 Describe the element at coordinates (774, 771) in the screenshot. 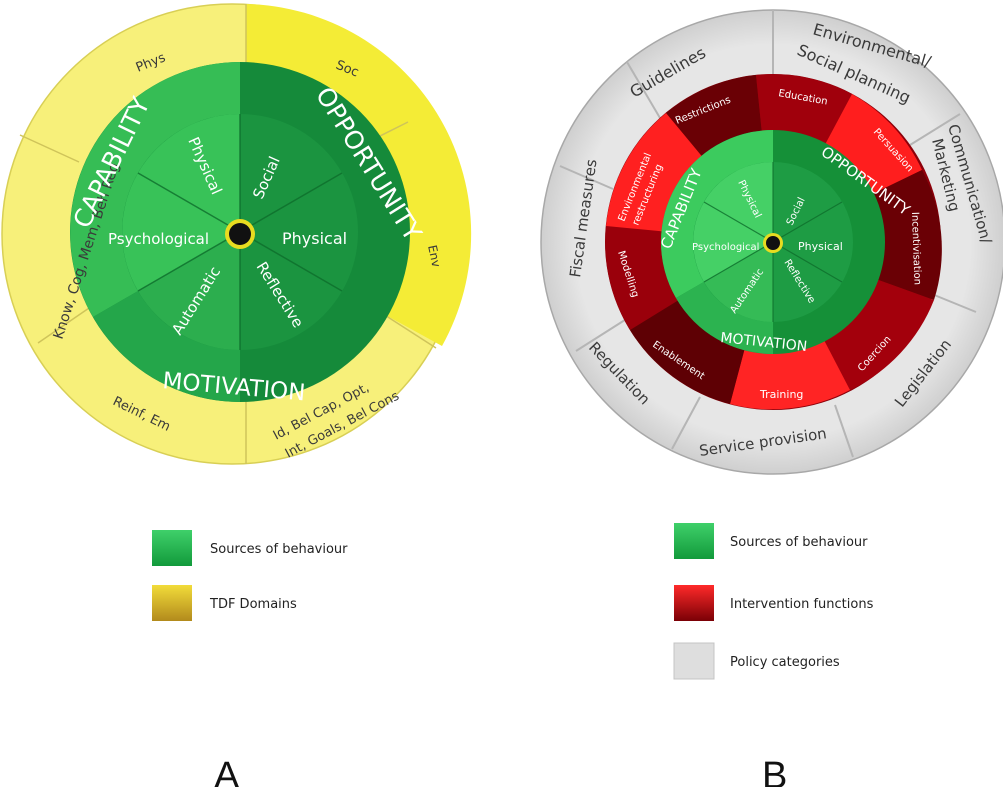

I see `panel-b-letter: B` at that location.